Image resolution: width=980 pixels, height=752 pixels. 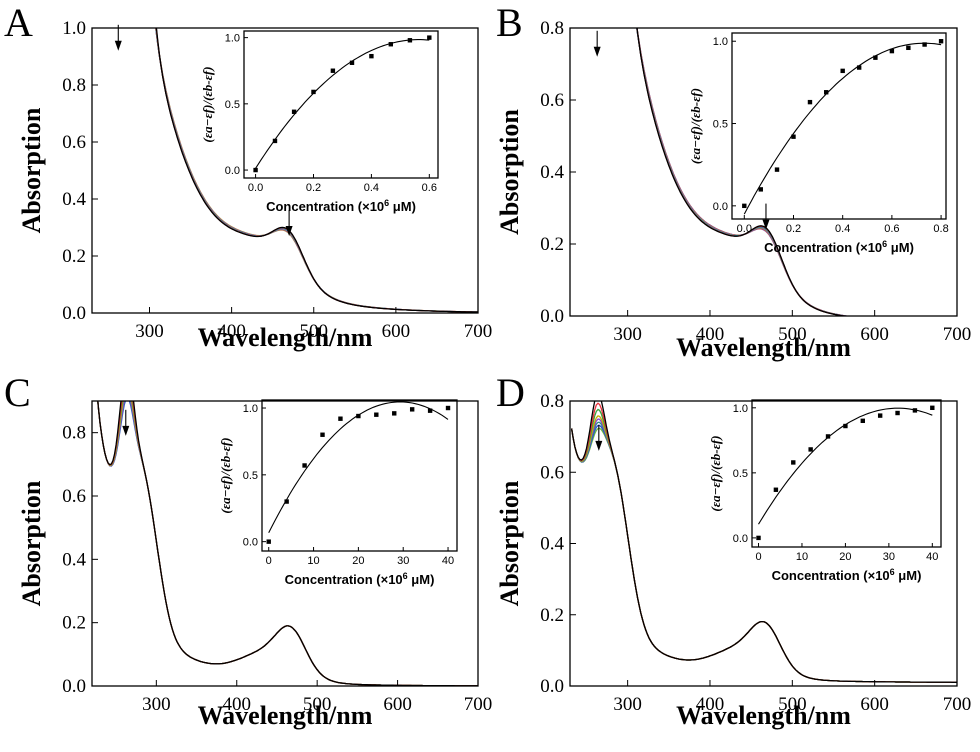 What do you see at coordinates (403, 561) in the screenshot?
I see `inset-x-tick-label: 30` at bounding box center [403, 561].